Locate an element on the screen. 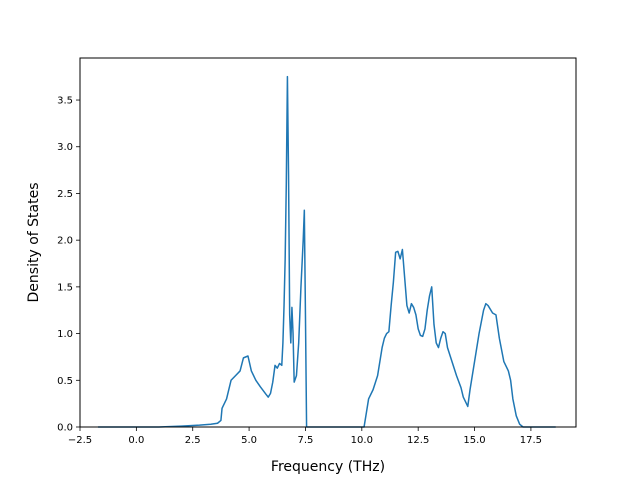 The height and width of the screenshot is (480, 640). x-tick-label: 5.0 is located at coordinates (249, 440).